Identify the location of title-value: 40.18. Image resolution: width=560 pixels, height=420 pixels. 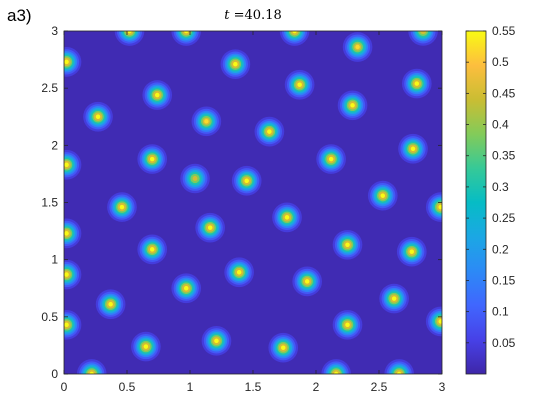
(263, 15).